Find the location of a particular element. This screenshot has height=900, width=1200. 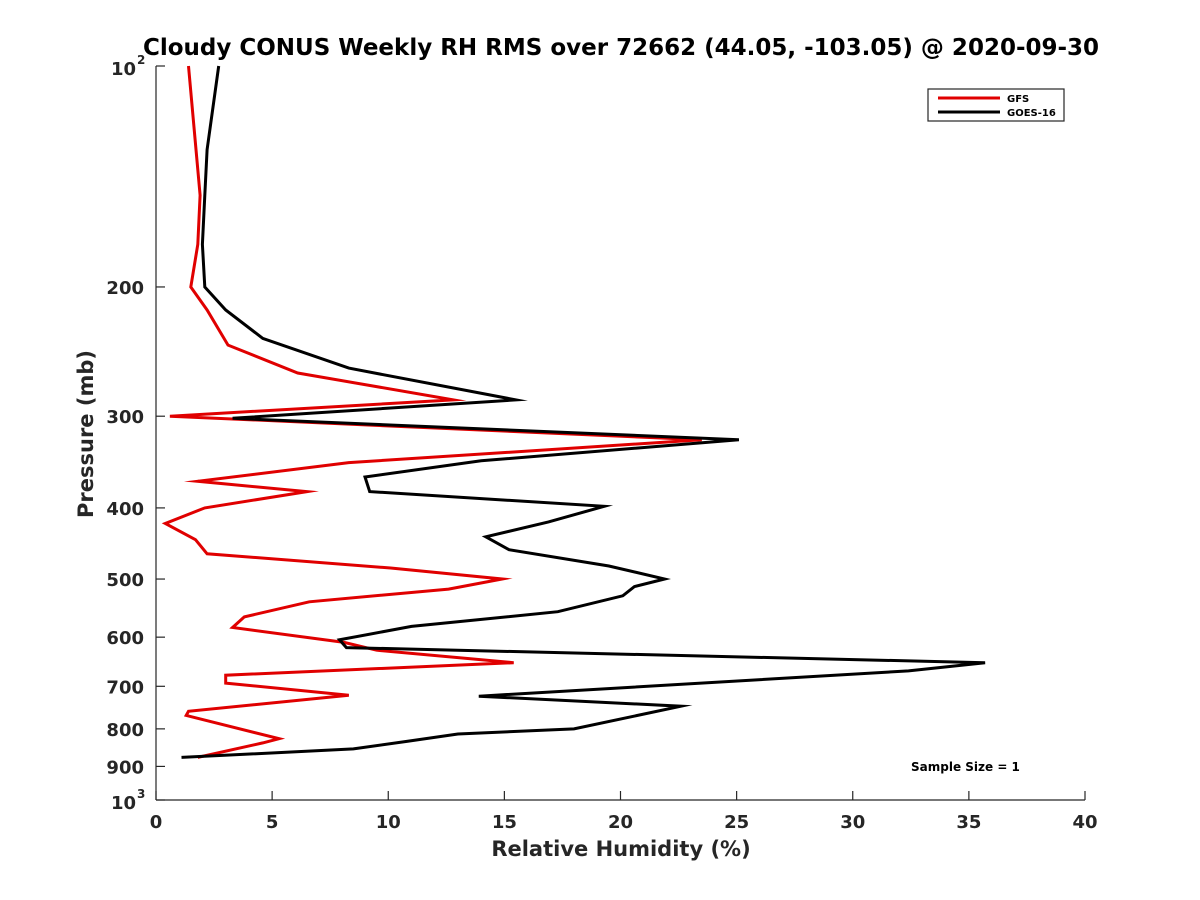

y-tick-label: 600 is located at coordinates (125, 638).